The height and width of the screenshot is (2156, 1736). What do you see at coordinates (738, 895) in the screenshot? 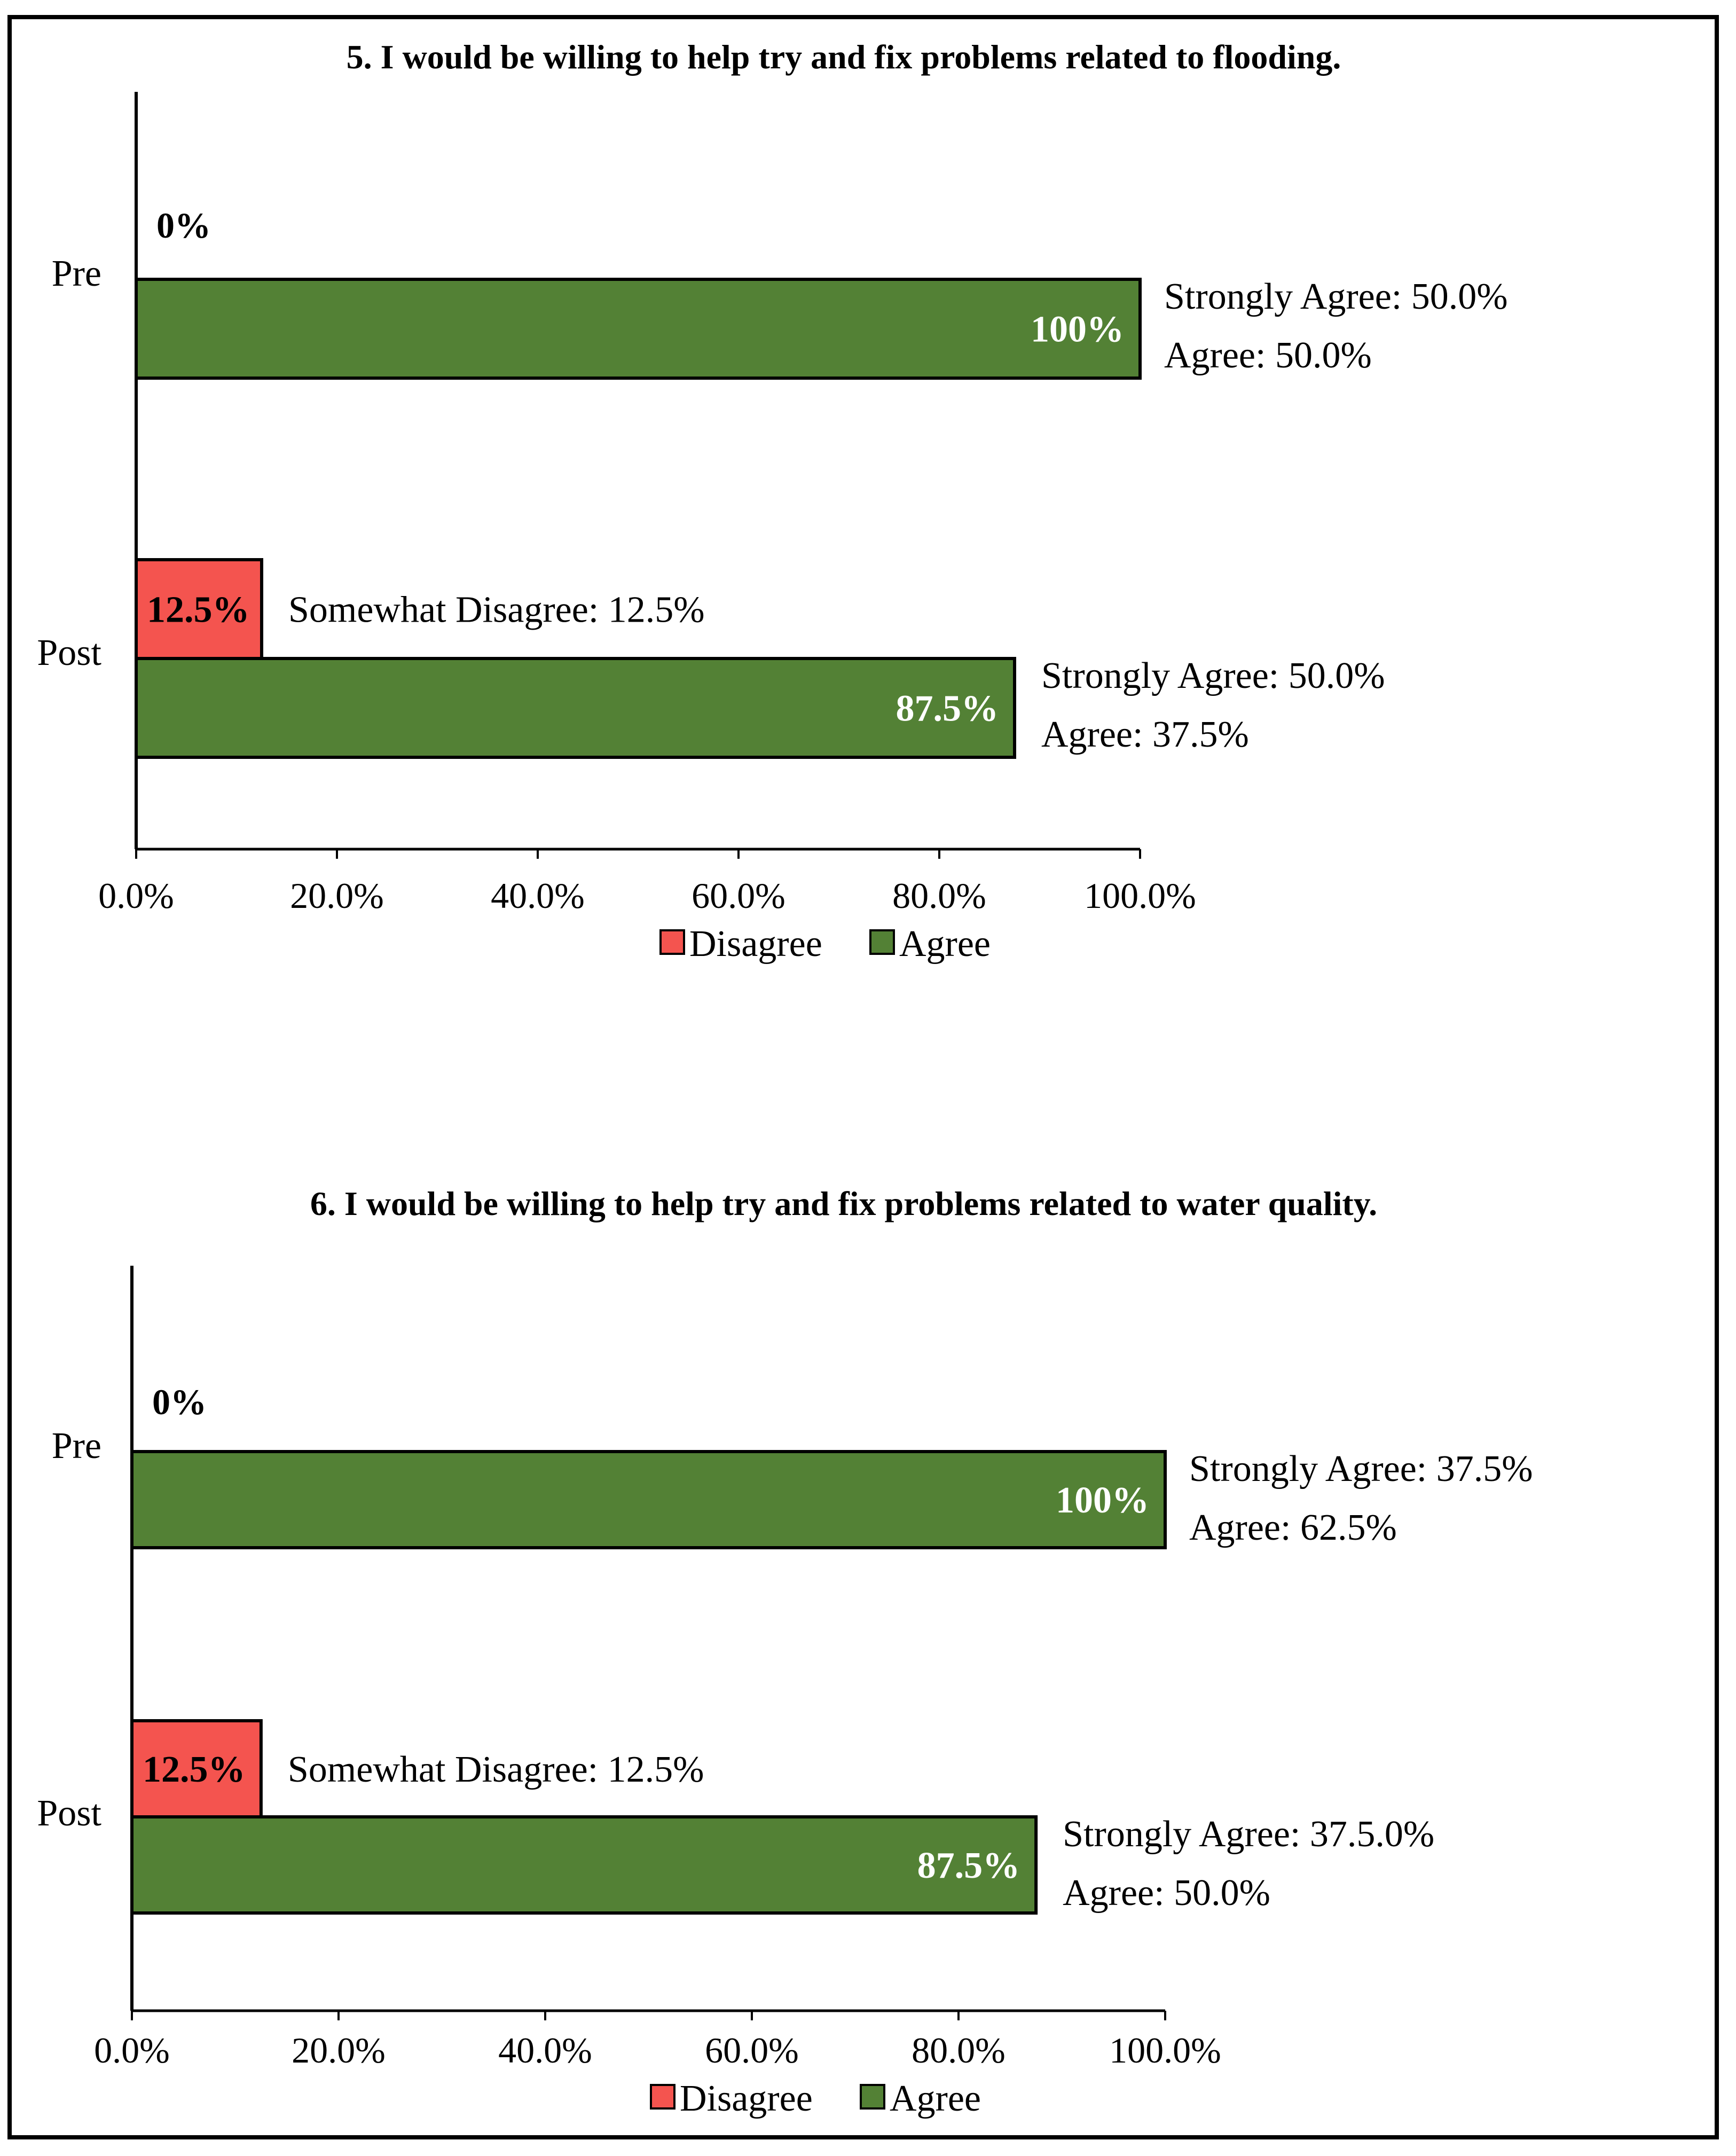
I see `chart1-x-tick-label-3: 60.0%` at bounding box center [738, 895].